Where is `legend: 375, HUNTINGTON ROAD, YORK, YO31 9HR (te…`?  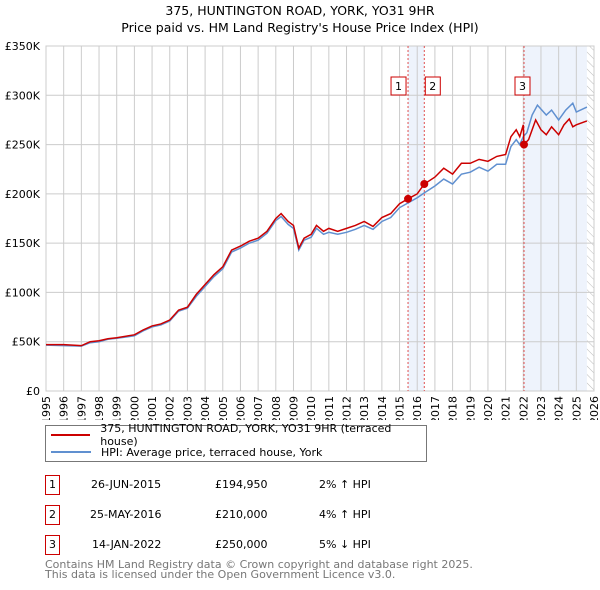
legend: 375, HUNTINGTON ROAD, YORK, YO31 9HR (te… is located at coordinates (236, 442).